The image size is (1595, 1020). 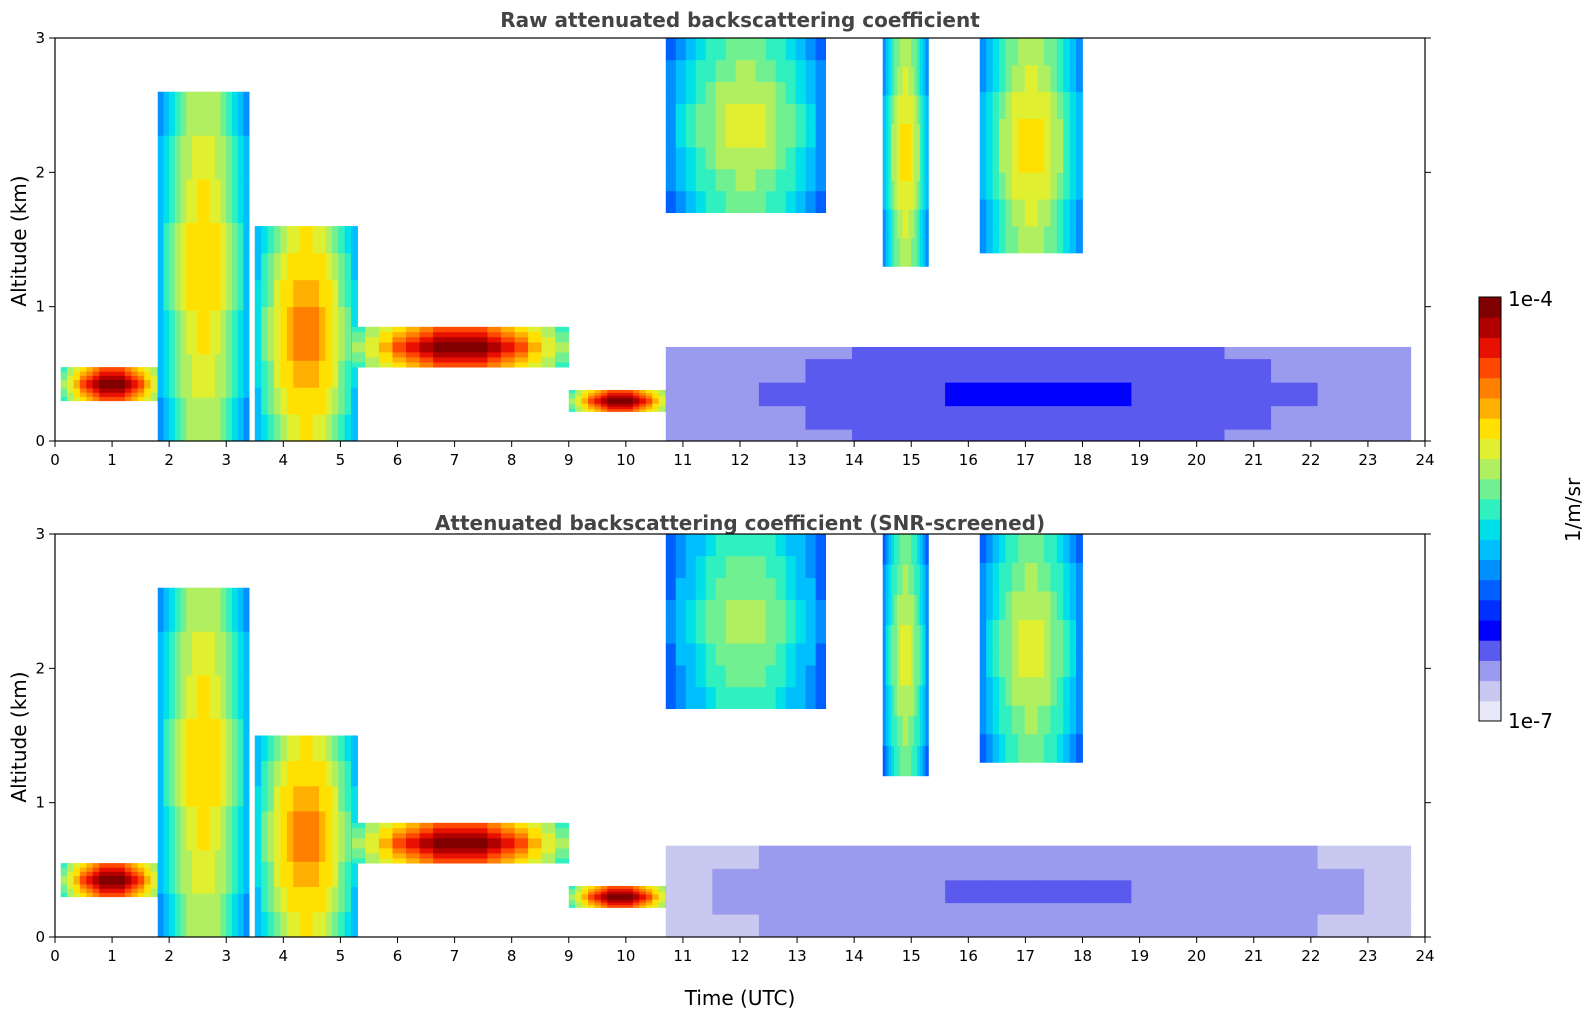 I want to click on colorbar-swatch, so click(x=1490, y=691).